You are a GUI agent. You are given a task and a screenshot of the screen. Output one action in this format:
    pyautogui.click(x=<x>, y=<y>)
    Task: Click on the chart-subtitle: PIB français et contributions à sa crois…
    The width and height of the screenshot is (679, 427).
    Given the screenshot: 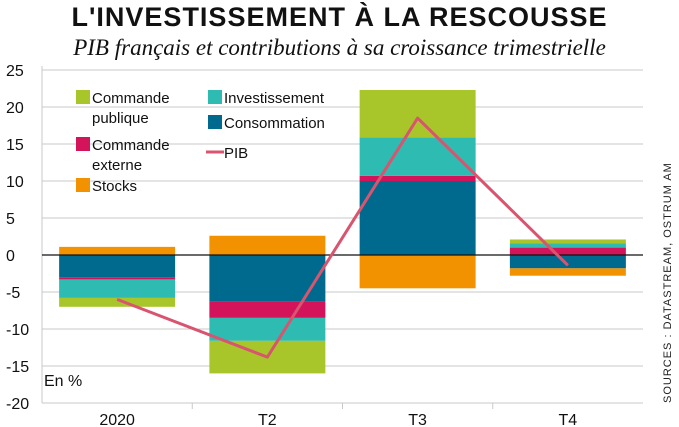 What is the action you would take?
    pyautogui.click(x=339, y=47)
    